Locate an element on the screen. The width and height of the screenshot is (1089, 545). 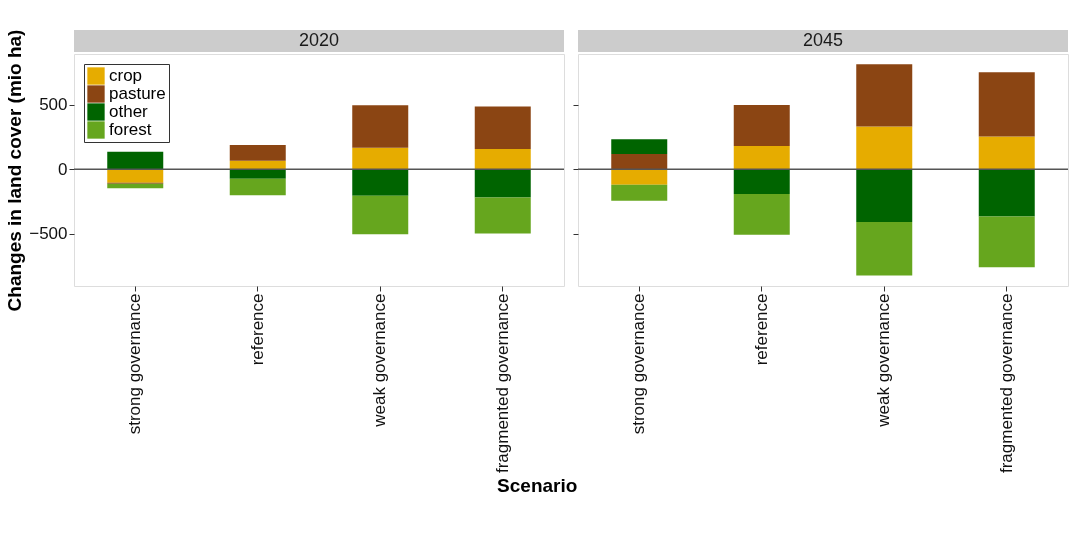
y-axis-title: Changes in land cover (mio ha) is located at coordinates (15, 170).